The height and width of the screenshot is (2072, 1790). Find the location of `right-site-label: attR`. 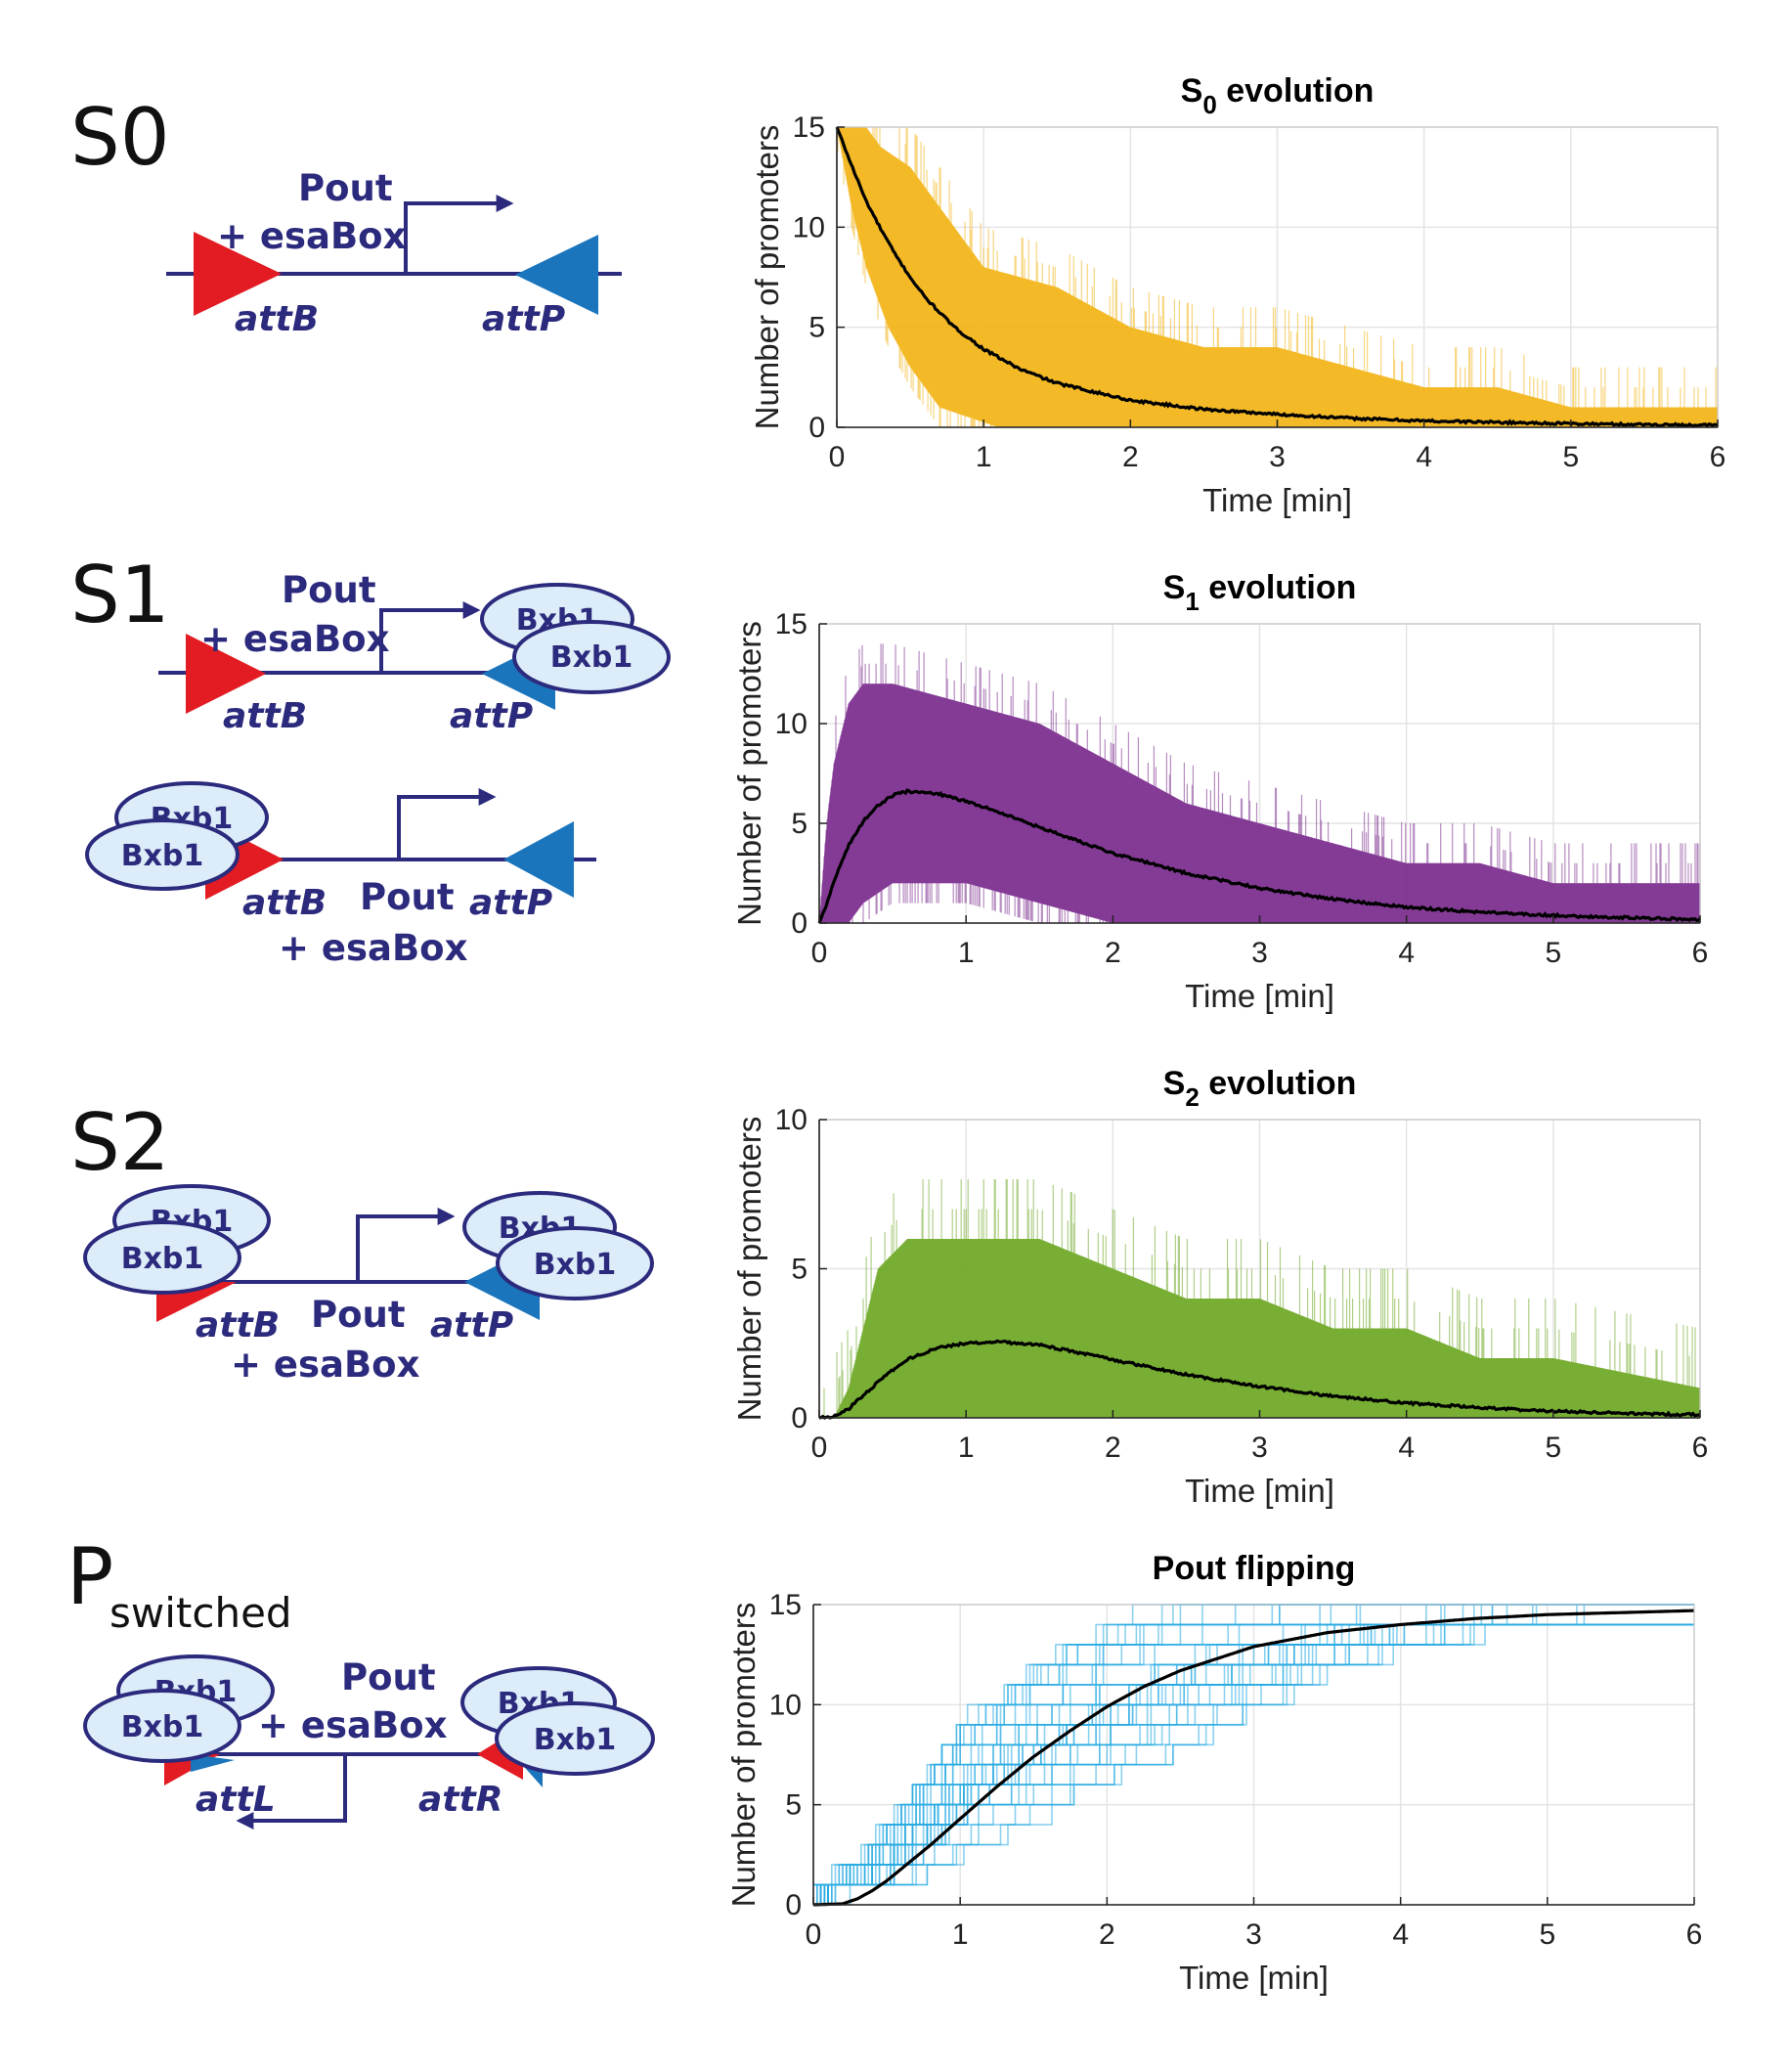

right-site-label: attR is located at coordinates (460, 1800).